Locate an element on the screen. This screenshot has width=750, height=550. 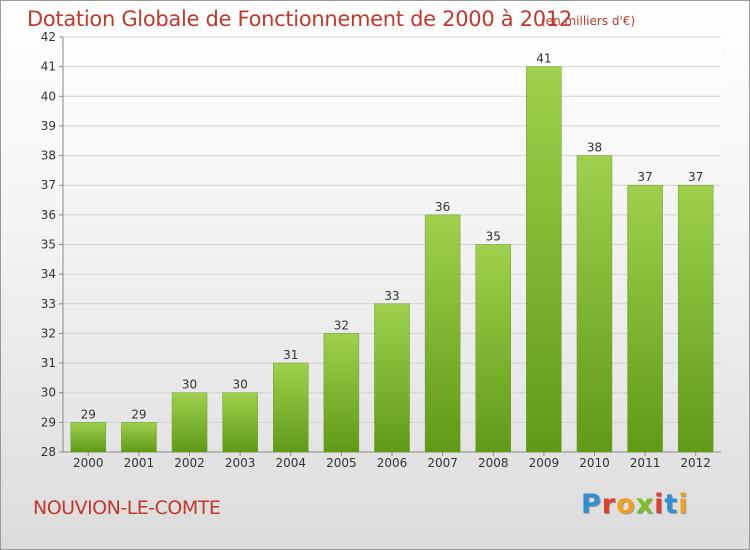
bar-2008 is located at coordinates (493, 348).